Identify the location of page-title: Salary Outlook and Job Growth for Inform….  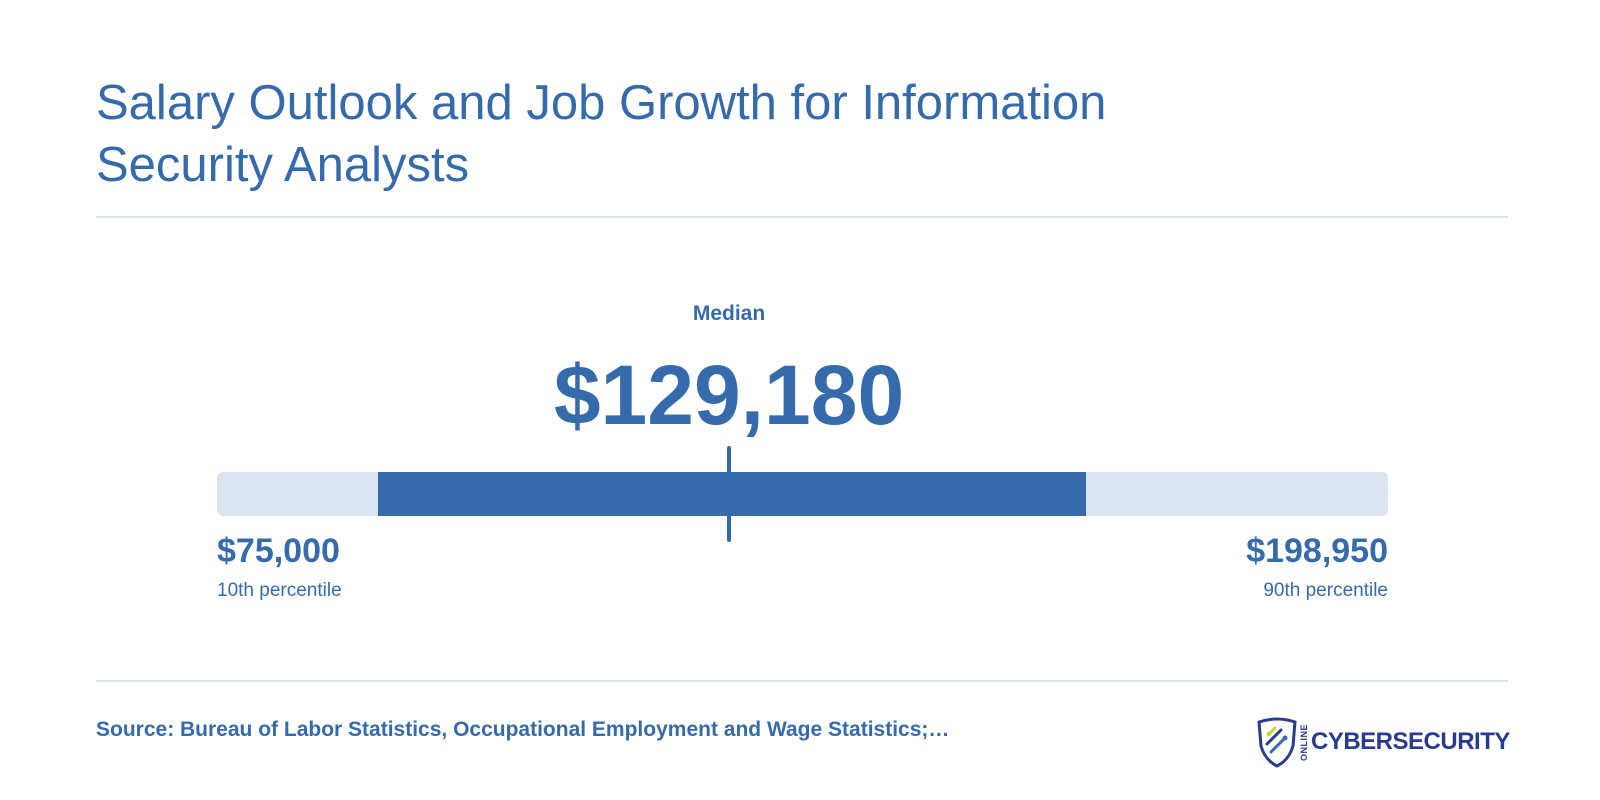
(601, 134).